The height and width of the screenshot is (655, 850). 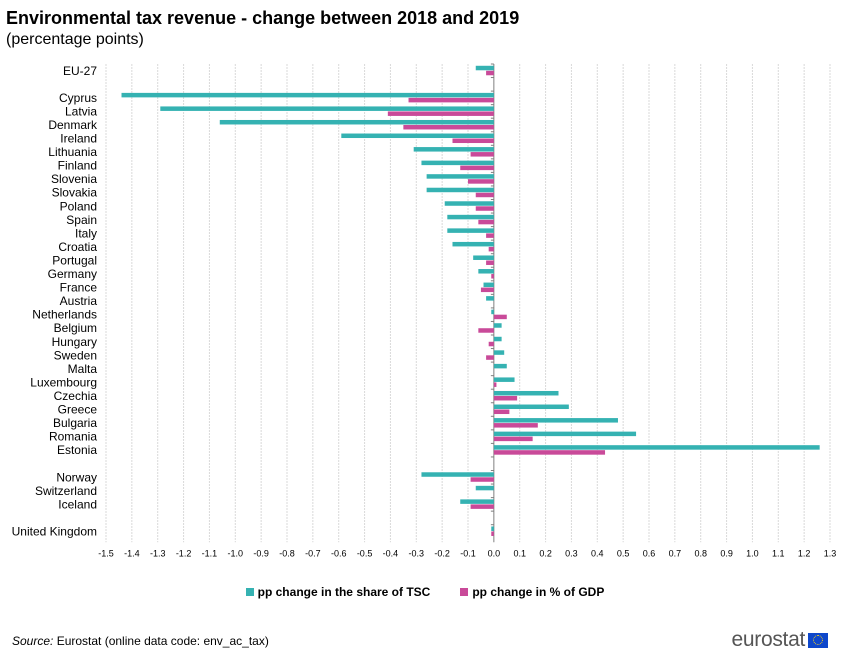 I want to click on x-tick-label: -0.7, so click(x=313, y=553).